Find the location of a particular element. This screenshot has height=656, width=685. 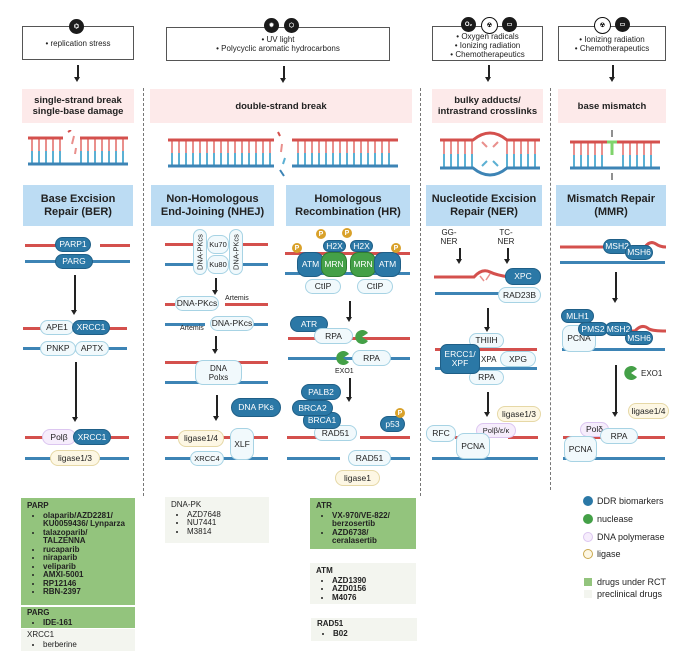

legend-label: DDR biomarkers is located at coordinates (630, 501).